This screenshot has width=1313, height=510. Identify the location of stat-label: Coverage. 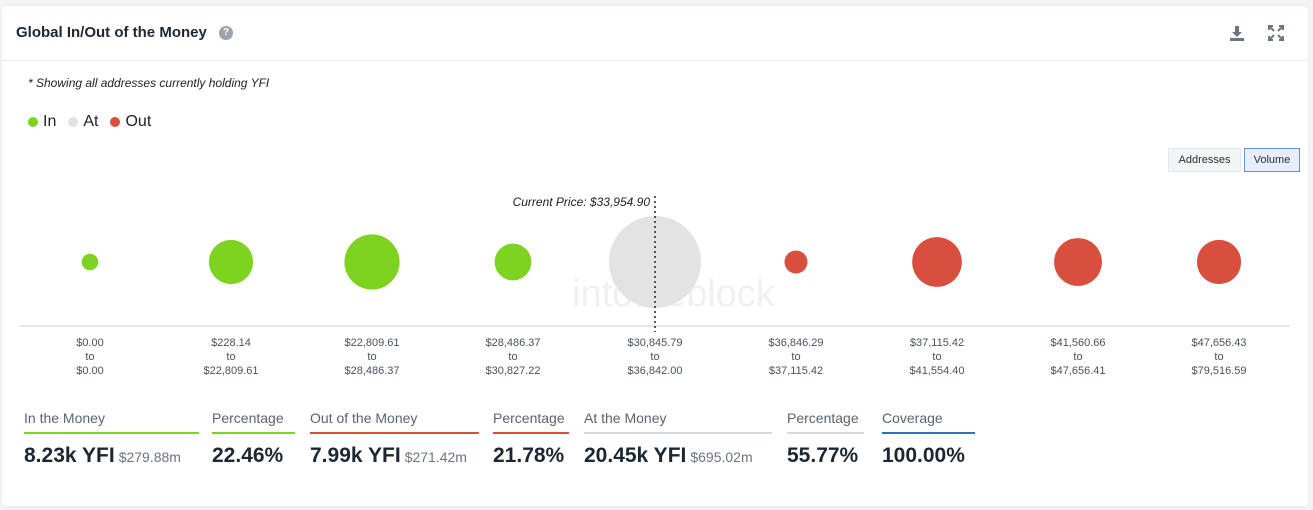
(928, 422).